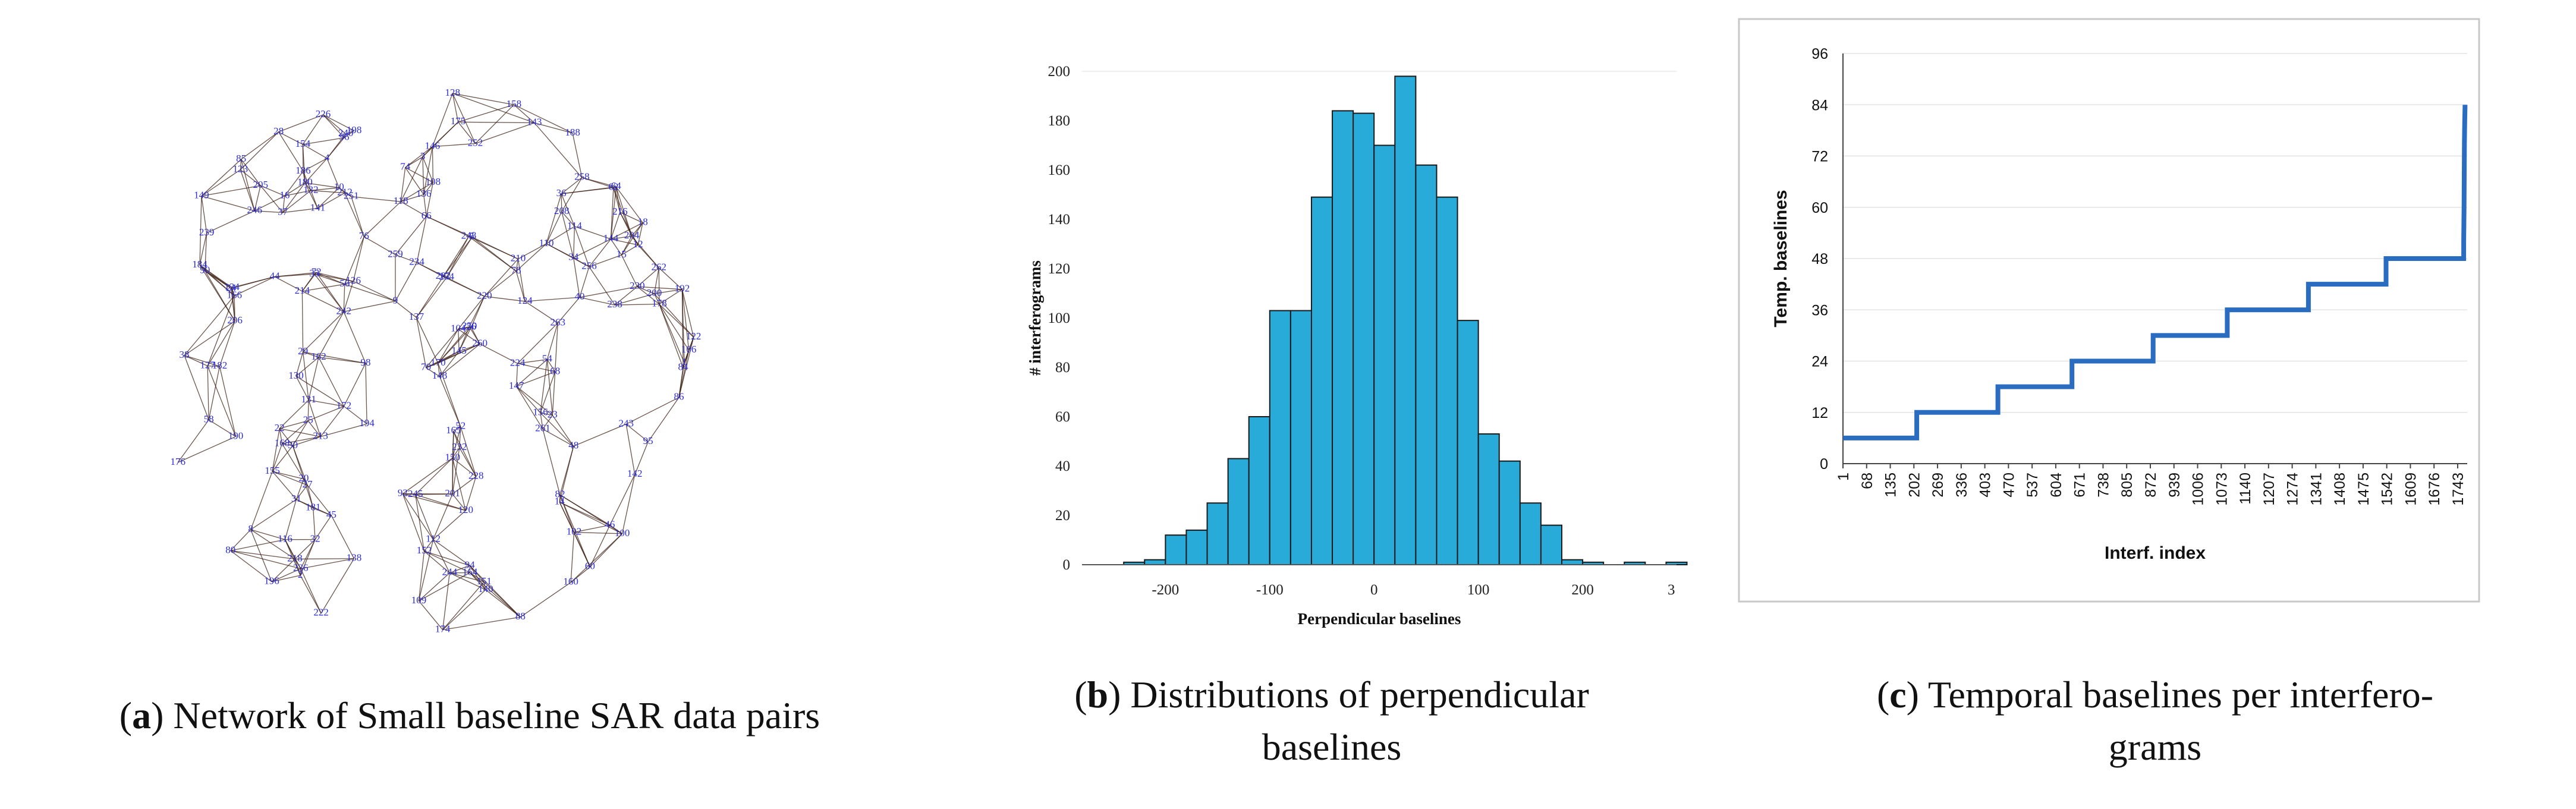  Describe the element at coordinates (300, 575) in the screenshot. I see `network-node-label: 2` at that location.